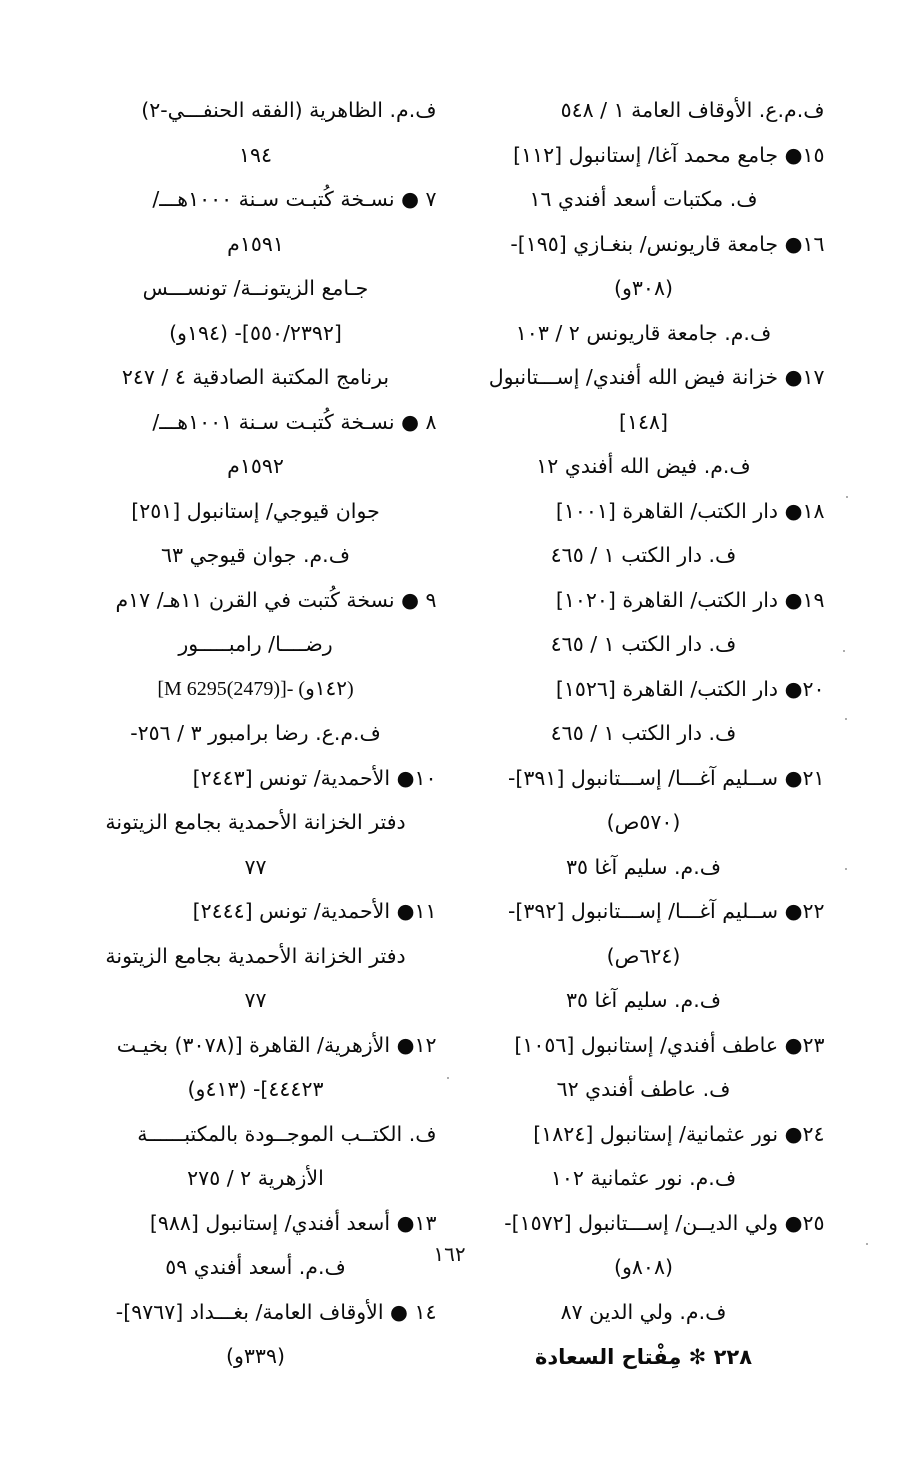  Describe the element at coordinates (692, 110) in the screenshot. I see `catalog-line: ف.م.ع. الأوقاف العامة ١ / ٥٤٨` at that location.